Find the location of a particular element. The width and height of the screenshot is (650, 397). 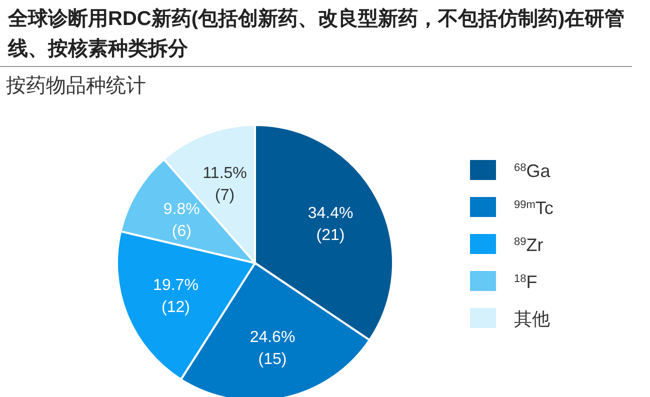

chart-title: 全球诊断用RDC新药(包括创新药、改良型新药，不包括仿制药)在研管线、按核素种类拆分 is located at coordinates (317, 34).